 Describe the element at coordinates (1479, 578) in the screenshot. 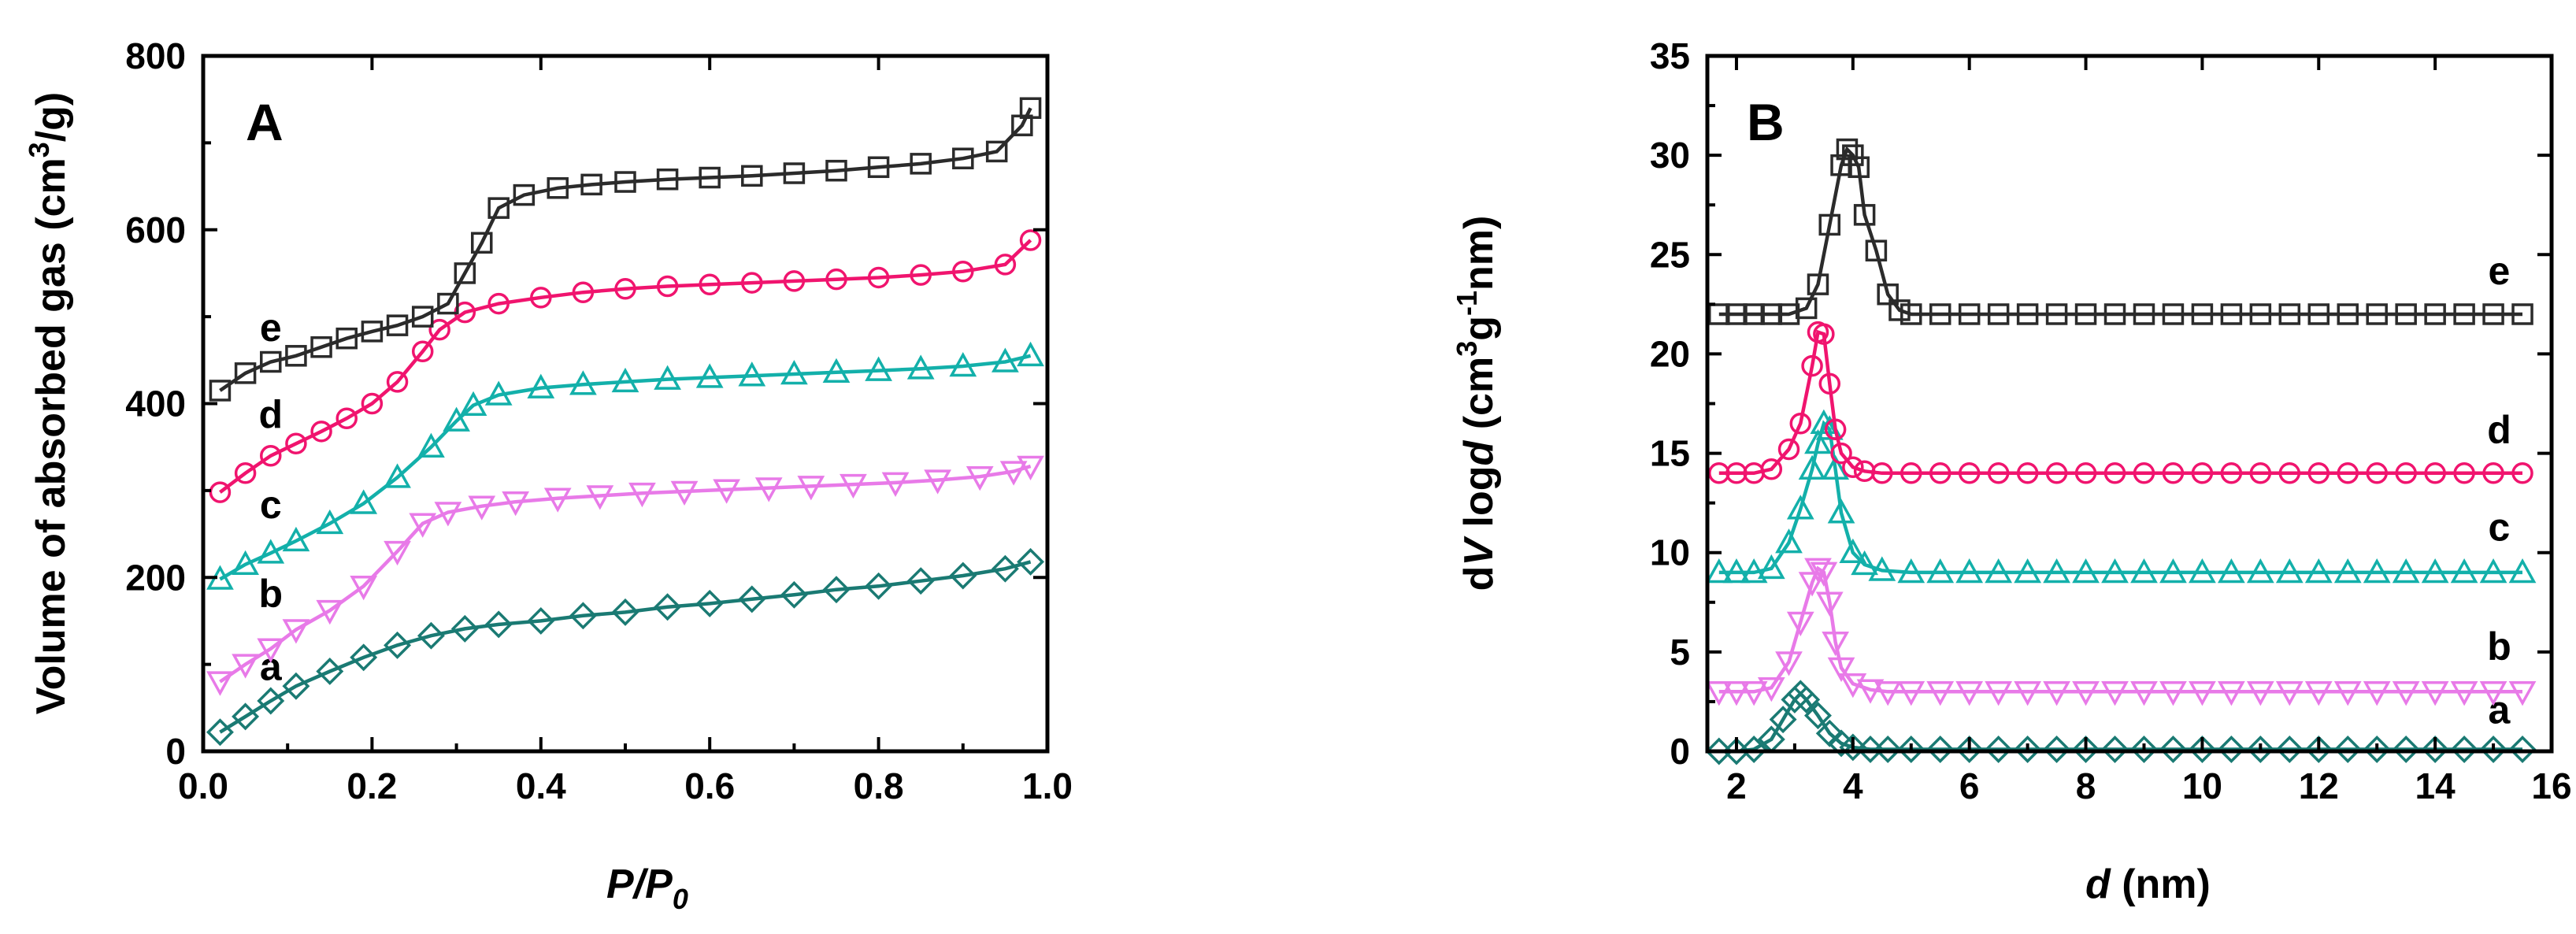

I see `panel-b-ylabel-d: d` at that location.